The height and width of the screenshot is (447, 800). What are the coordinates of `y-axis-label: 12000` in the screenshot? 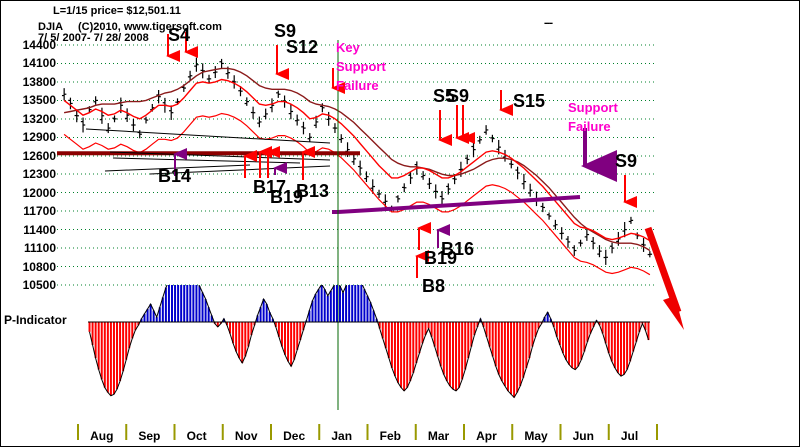 It's located at (39, 192).